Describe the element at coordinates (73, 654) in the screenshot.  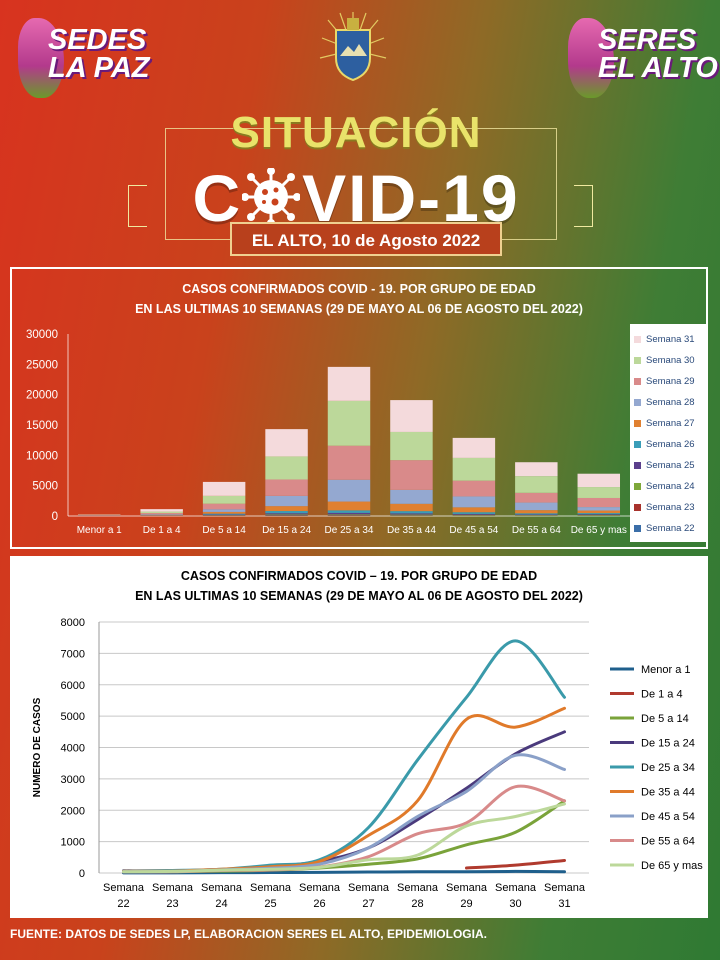
I see `line-y-tick-label: 7000` at that location.